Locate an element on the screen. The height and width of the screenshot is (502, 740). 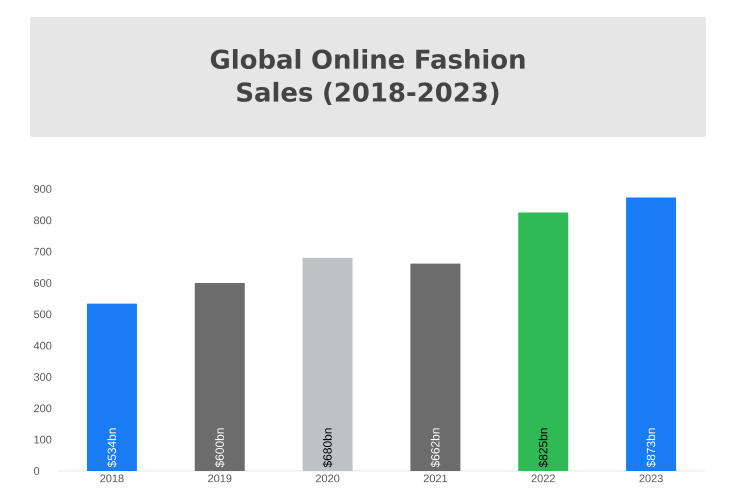
data-label: $600bn is located at coordinates (219, 448).